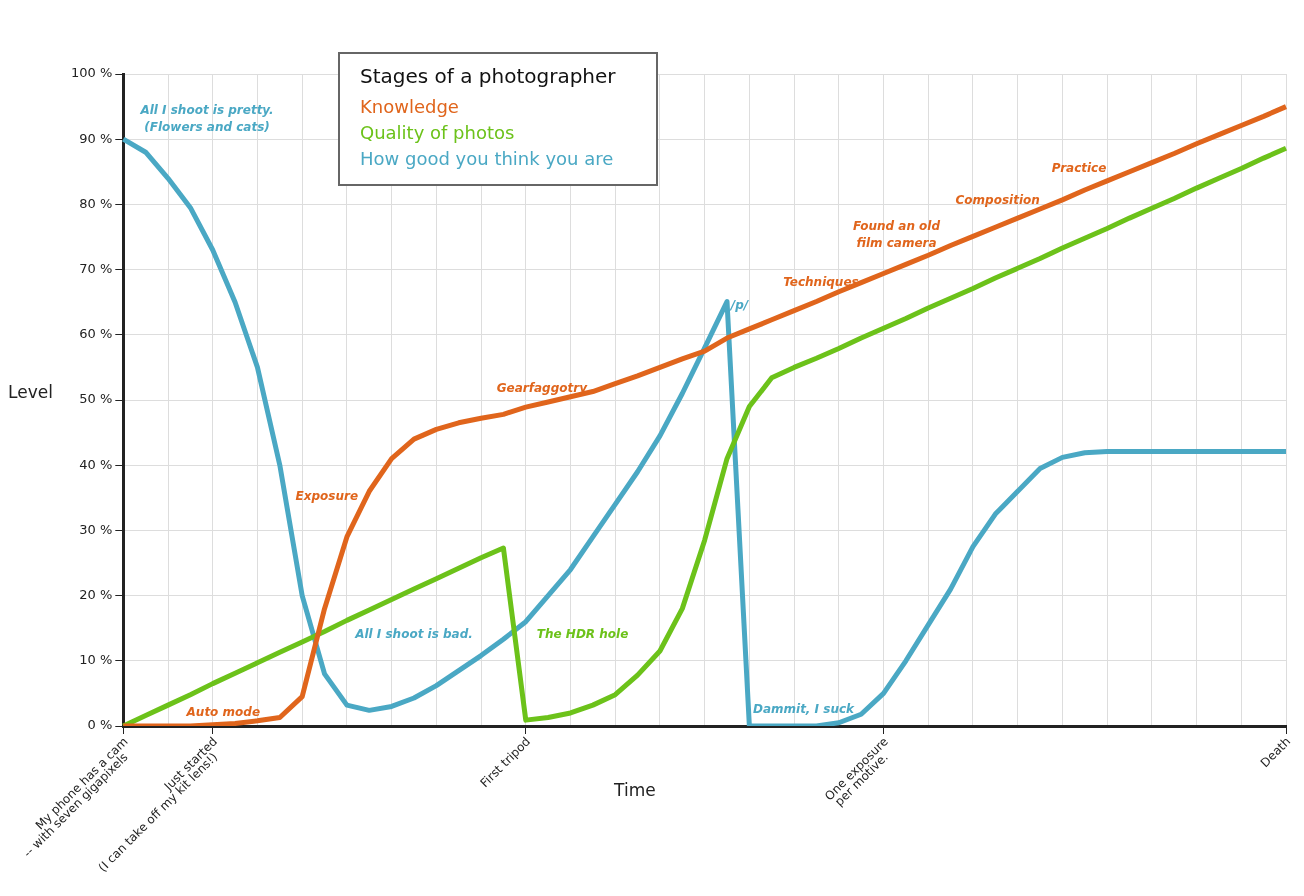 The height and width of the screenshot is (896, 1304). I want to click on annotation: All I shoot is pretty. (Flowers and cats), so click(206, 119).